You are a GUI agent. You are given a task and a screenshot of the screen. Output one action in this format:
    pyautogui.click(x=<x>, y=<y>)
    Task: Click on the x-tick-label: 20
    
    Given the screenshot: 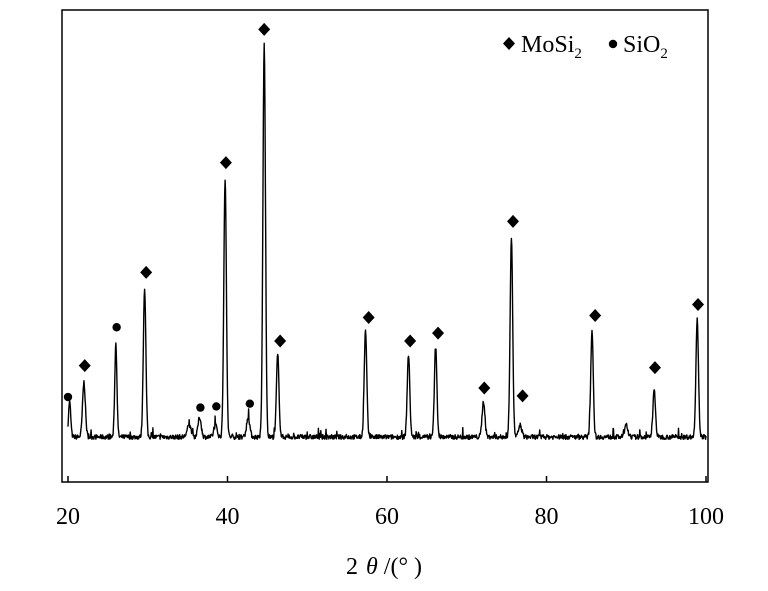 What is the action you would take?
    pyautogui.click(x=68, y=517)
    